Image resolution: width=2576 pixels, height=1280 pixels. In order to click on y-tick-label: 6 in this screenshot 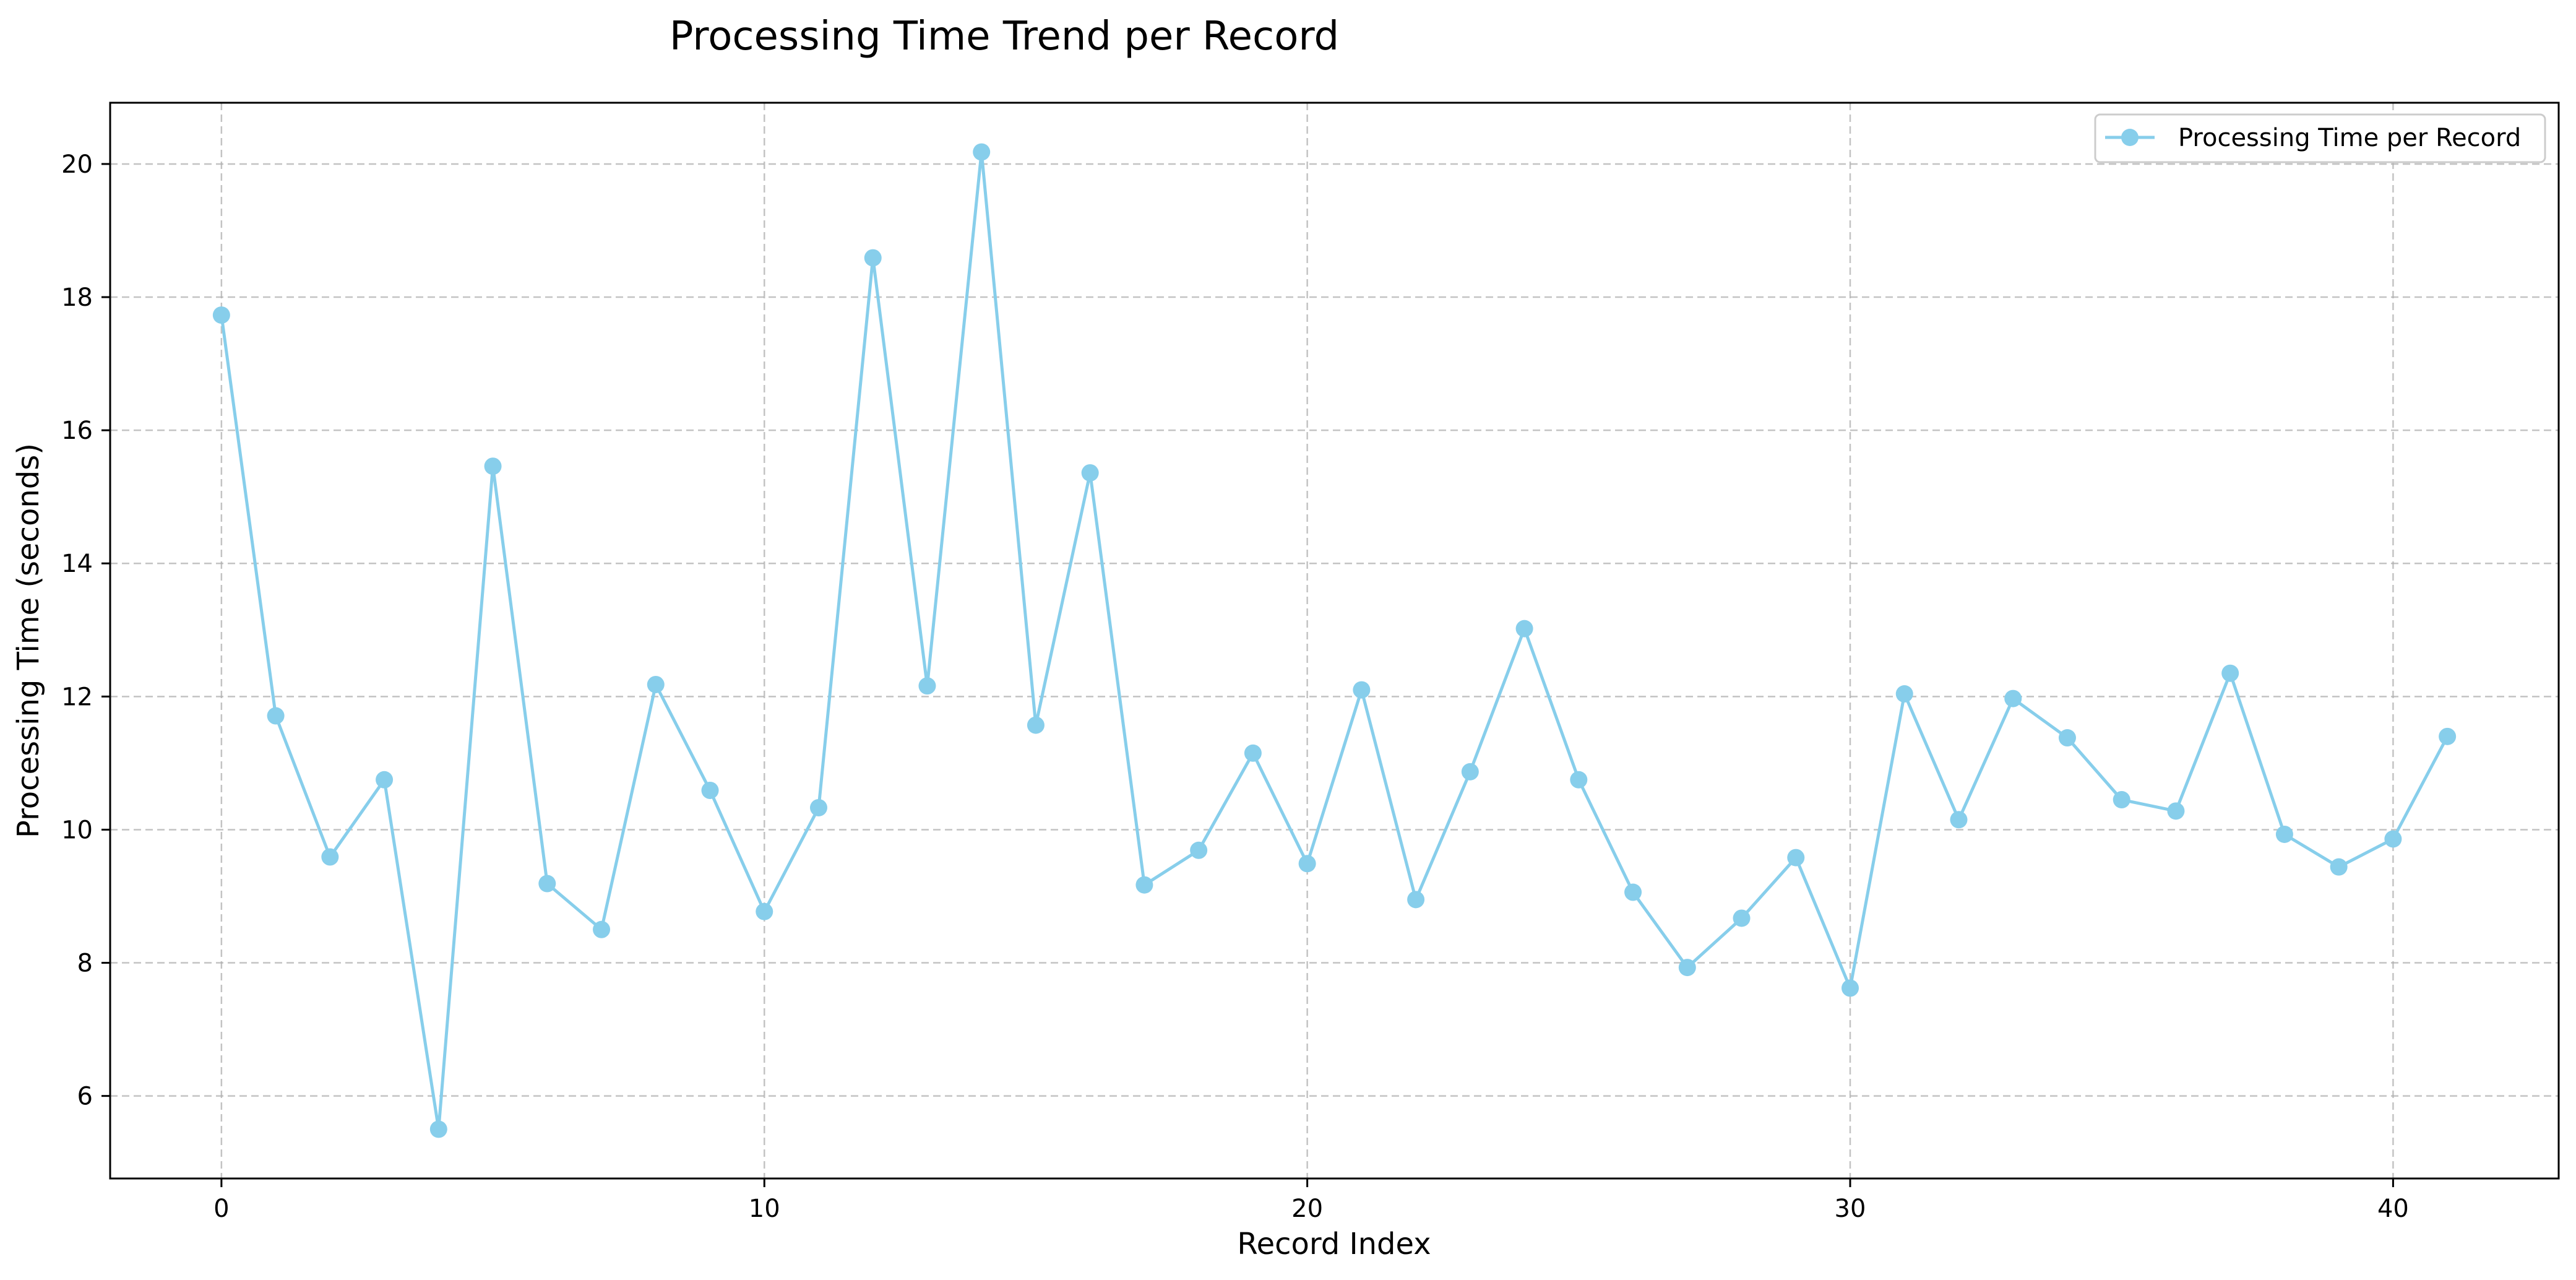, I will do `click(85, 1097)`.